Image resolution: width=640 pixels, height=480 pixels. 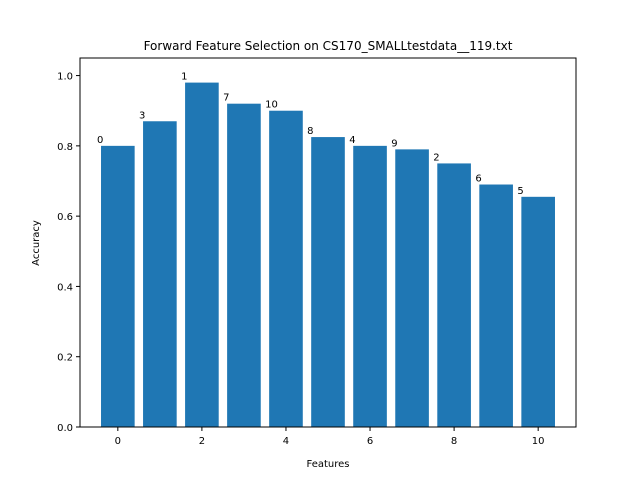 What do you see at coordinates (142, 115) in the screenshot?
I see `bar-label: 3` at bounding box center [142, 115].